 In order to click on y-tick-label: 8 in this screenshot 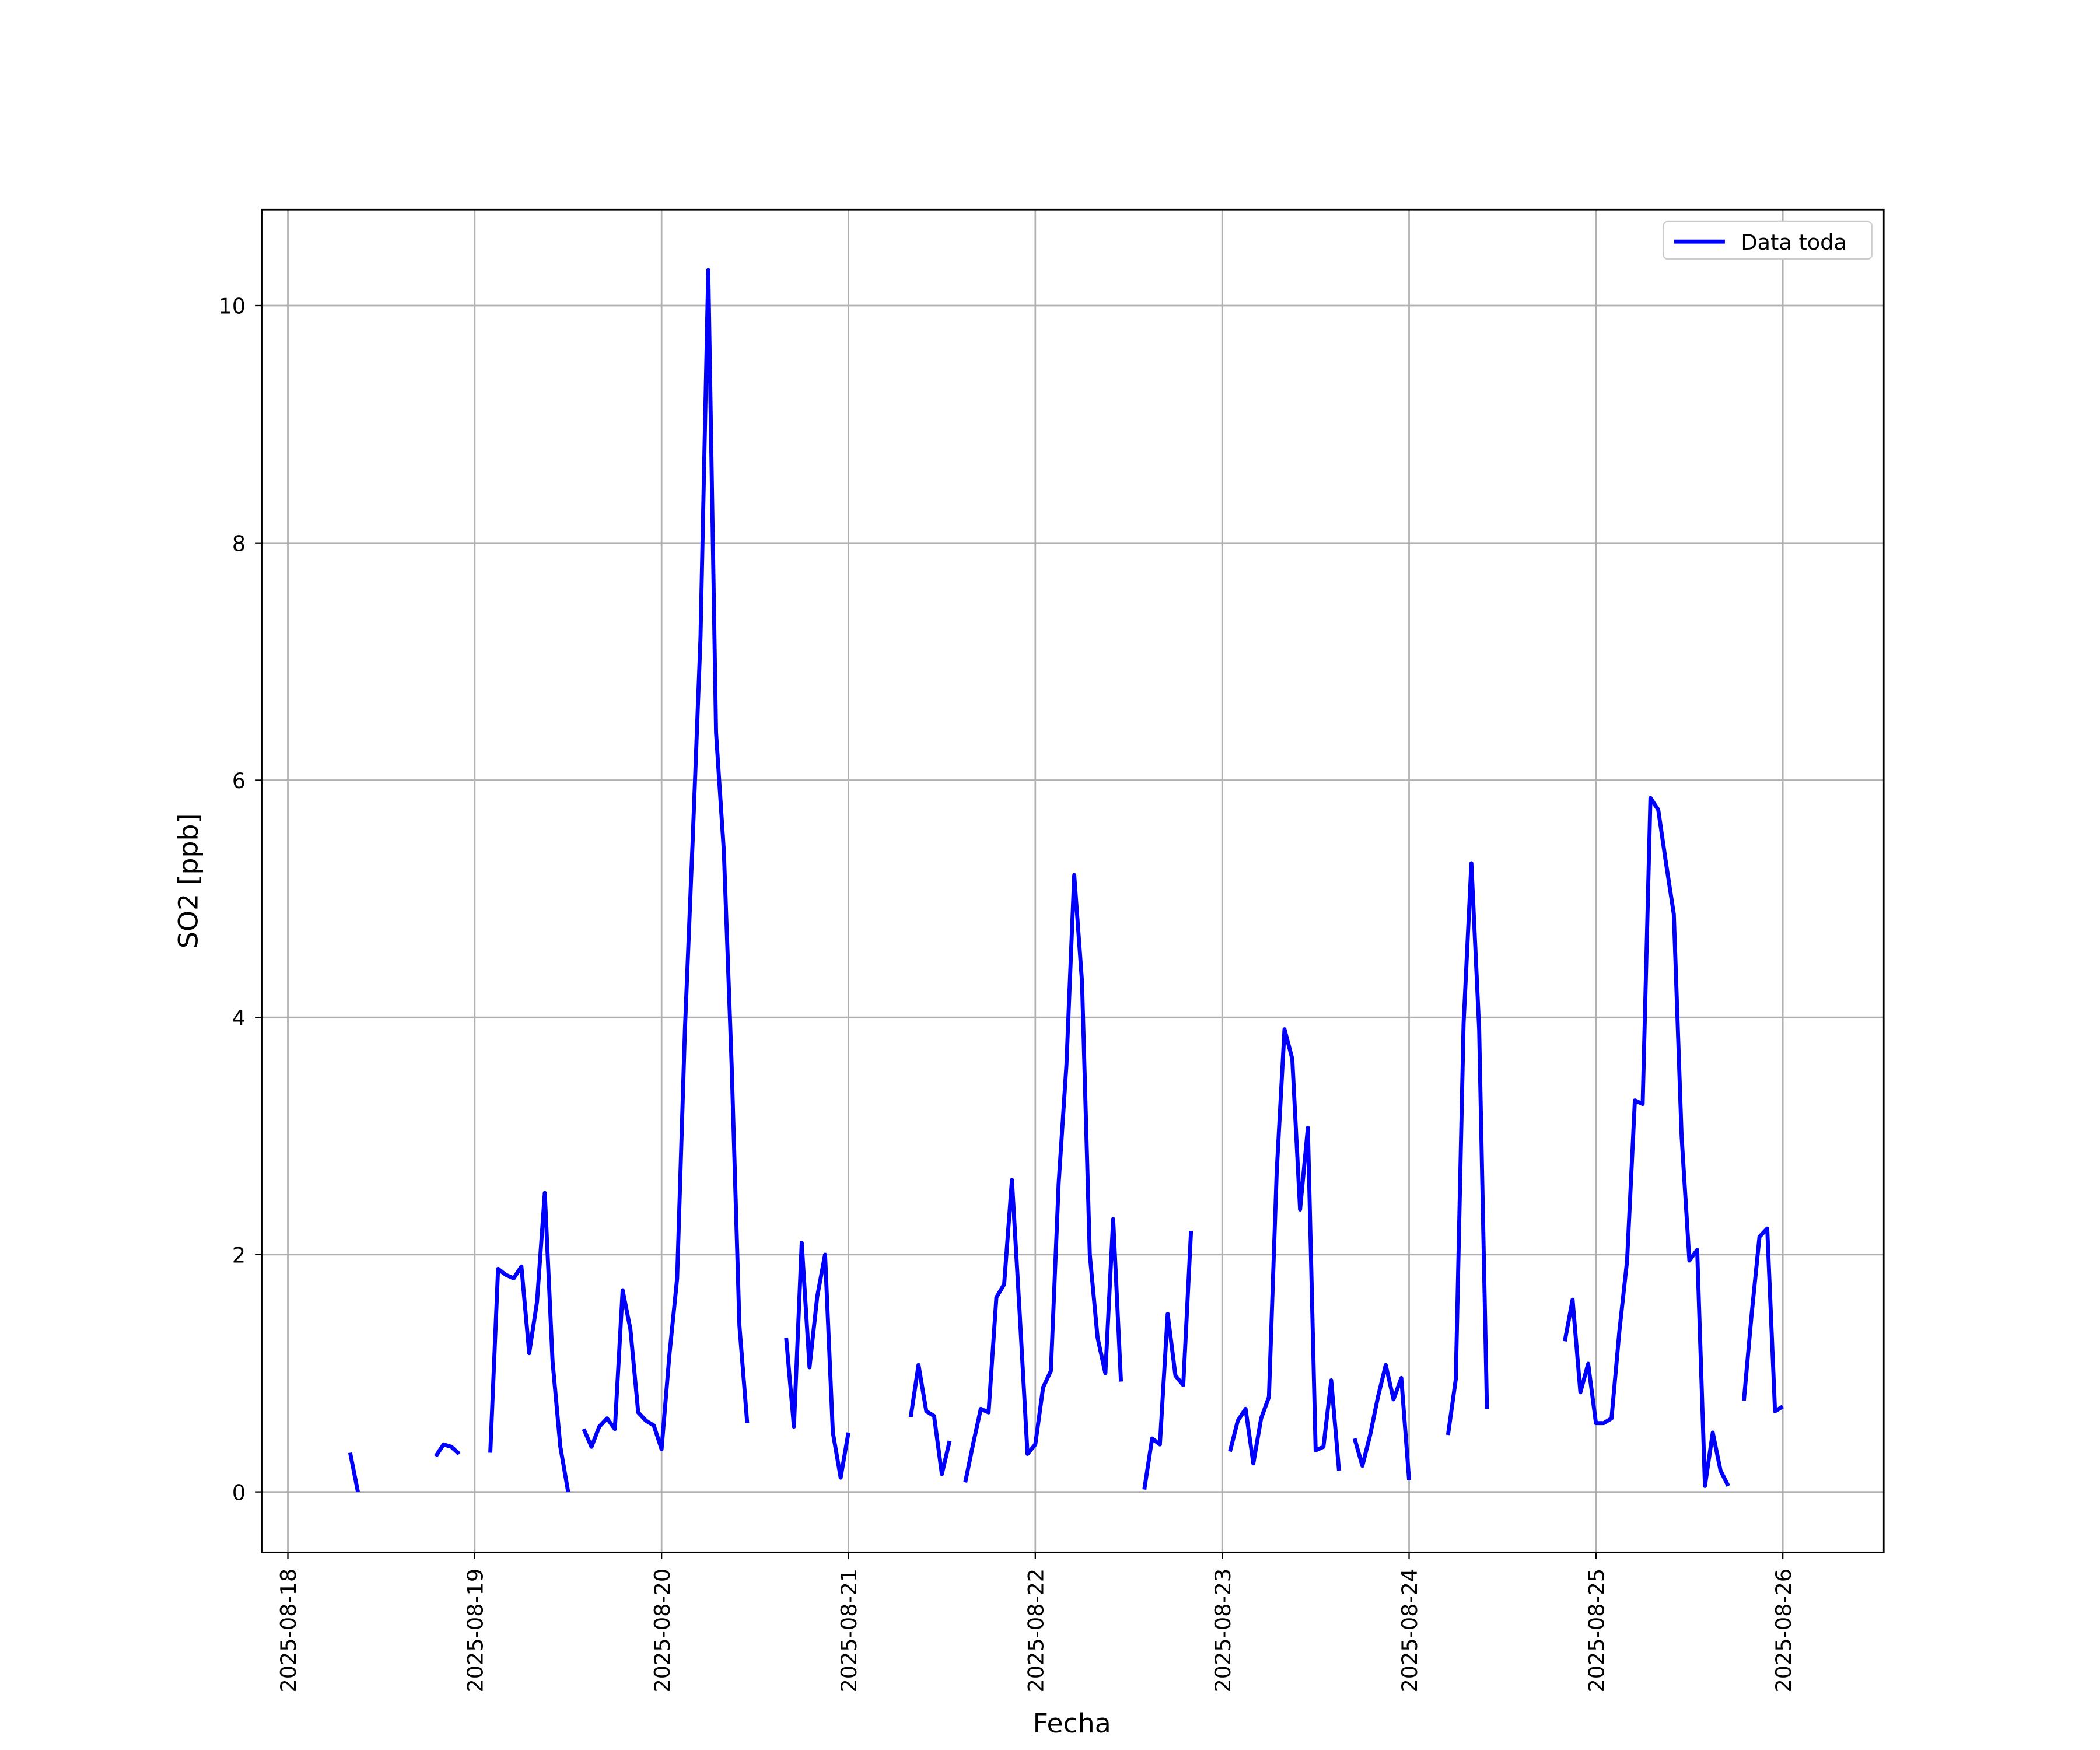, I will do `click(239, 543)`.